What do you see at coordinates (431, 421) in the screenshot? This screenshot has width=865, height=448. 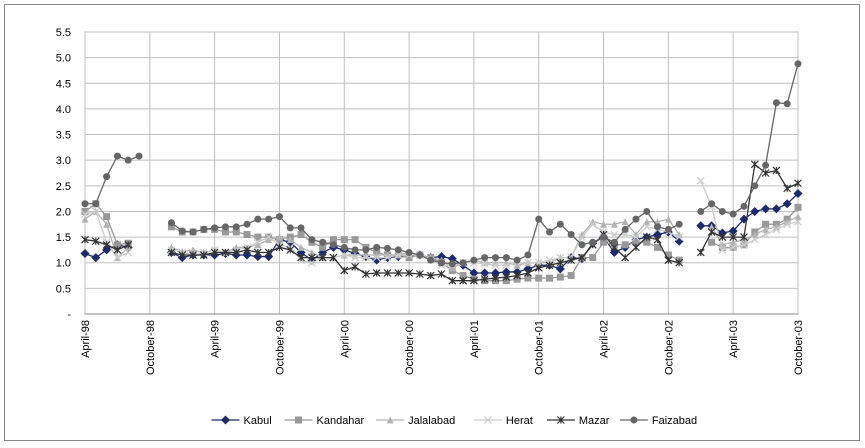 I see `legend-label: Jalalabad` at bounding box center [431, 421].